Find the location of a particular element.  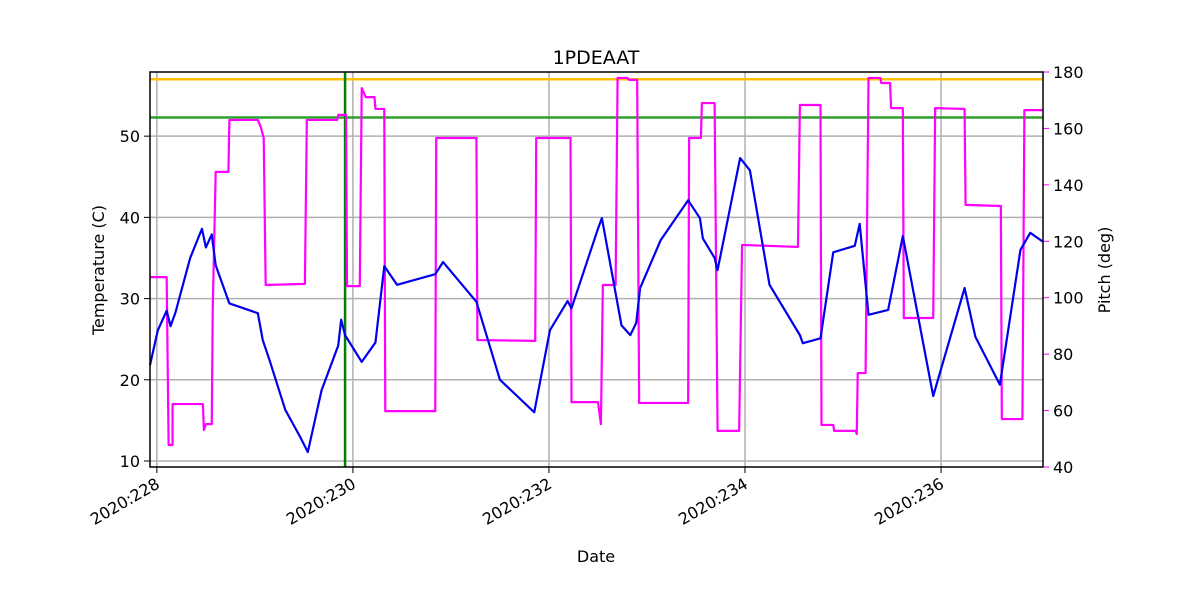

y-tick-label: 10 is located at coordinates (130, 461).